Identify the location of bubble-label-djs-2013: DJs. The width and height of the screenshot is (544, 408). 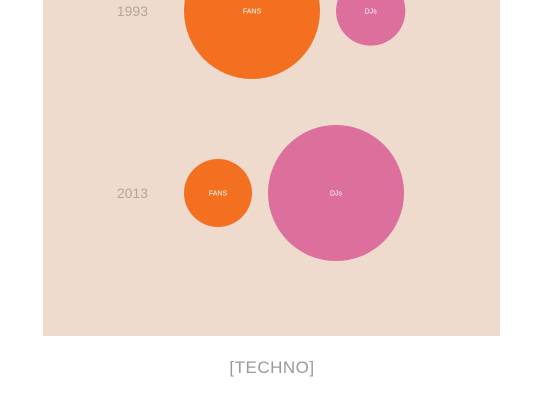
(336, 194).